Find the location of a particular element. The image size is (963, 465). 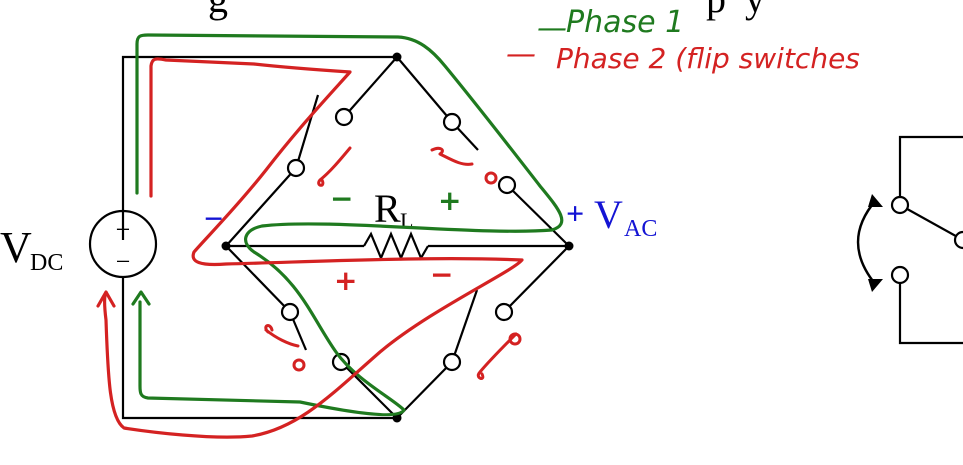

vac-label-sub: AC is located at coordinates (640, 229).